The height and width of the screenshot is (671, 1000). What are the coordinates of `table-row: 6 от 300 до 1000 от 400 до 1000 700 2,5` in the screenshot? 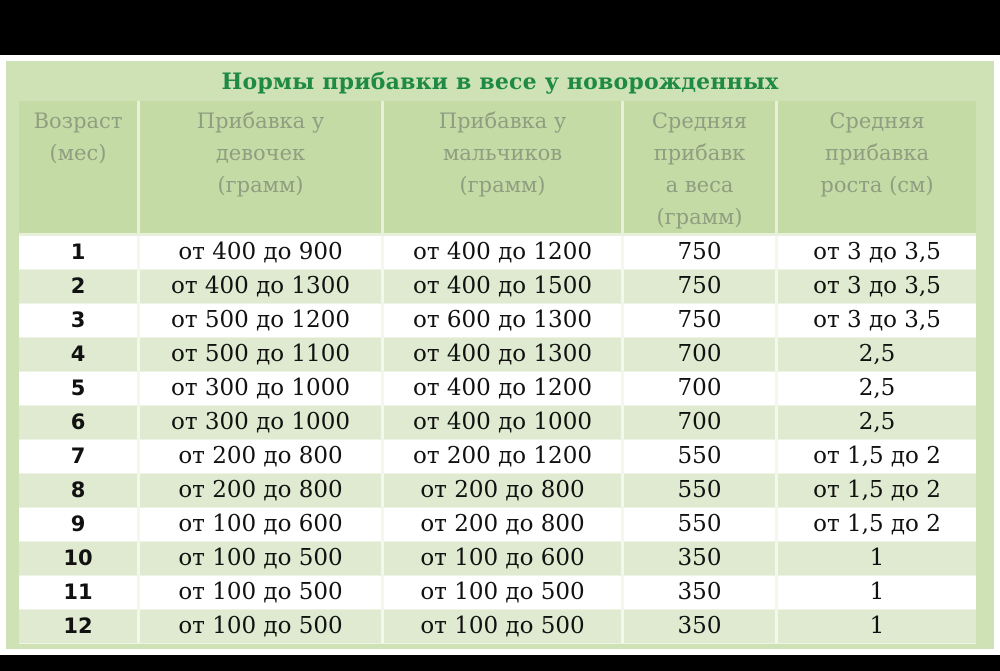 It's located at (497, 423).